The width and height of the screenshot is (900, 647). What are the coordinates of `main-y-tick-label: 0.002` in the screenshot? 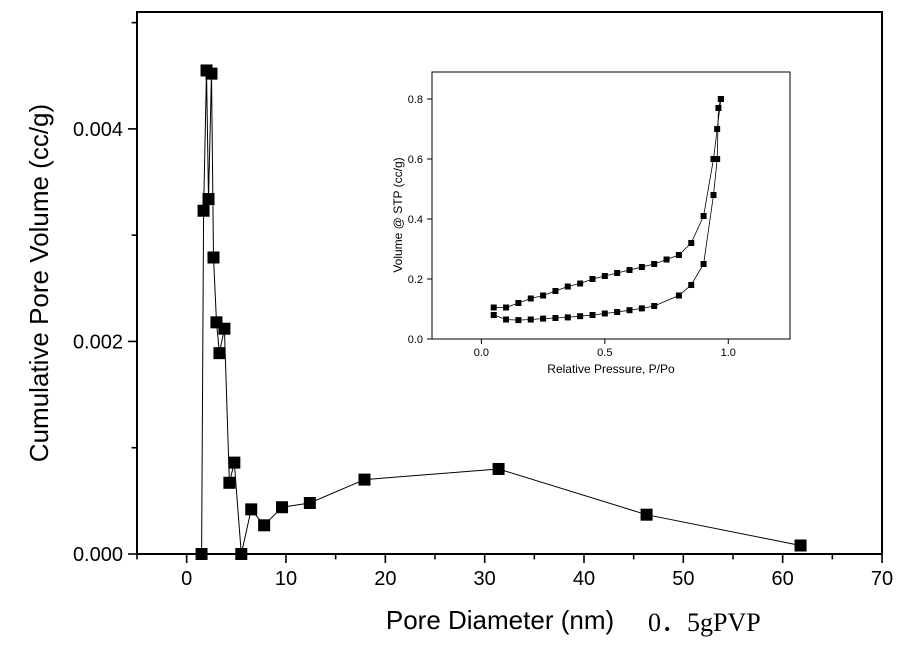 It's located at (98, 342).